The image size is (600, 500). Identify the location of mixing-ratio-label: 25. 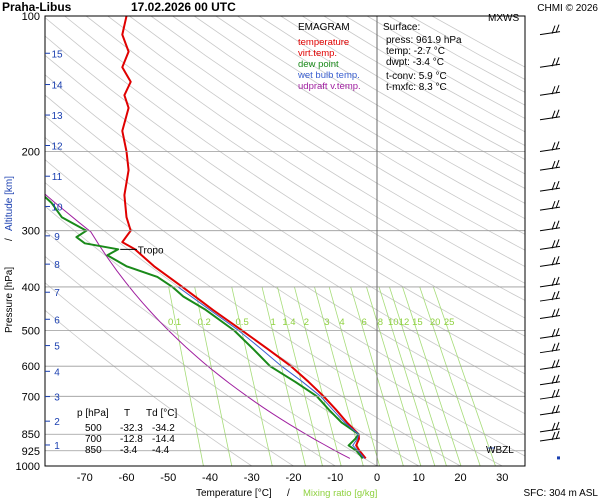
(449, 322).